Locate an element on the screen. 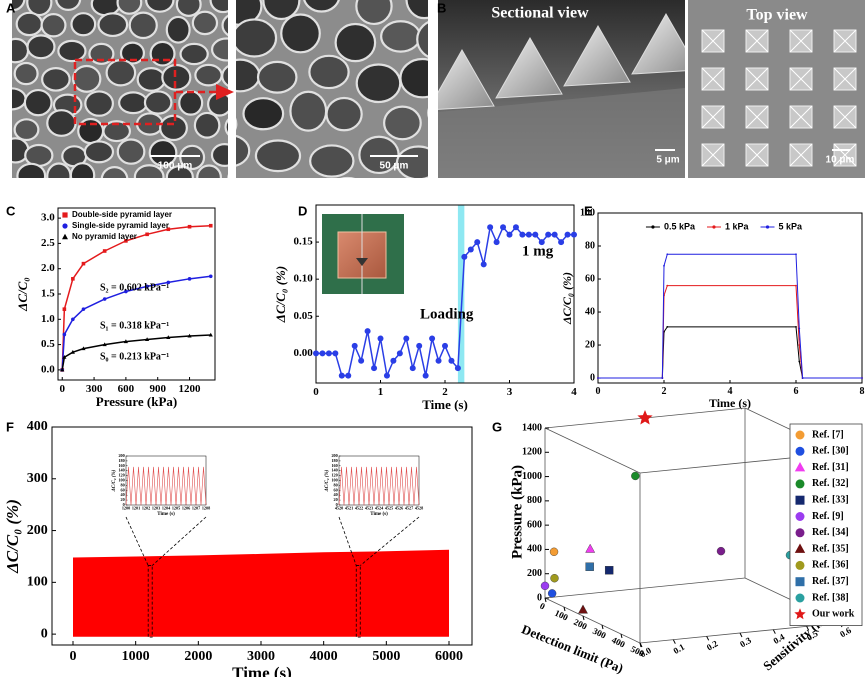 The image size is (865, 682). z-tick-label: 800 is located at coordinates (534, 500).